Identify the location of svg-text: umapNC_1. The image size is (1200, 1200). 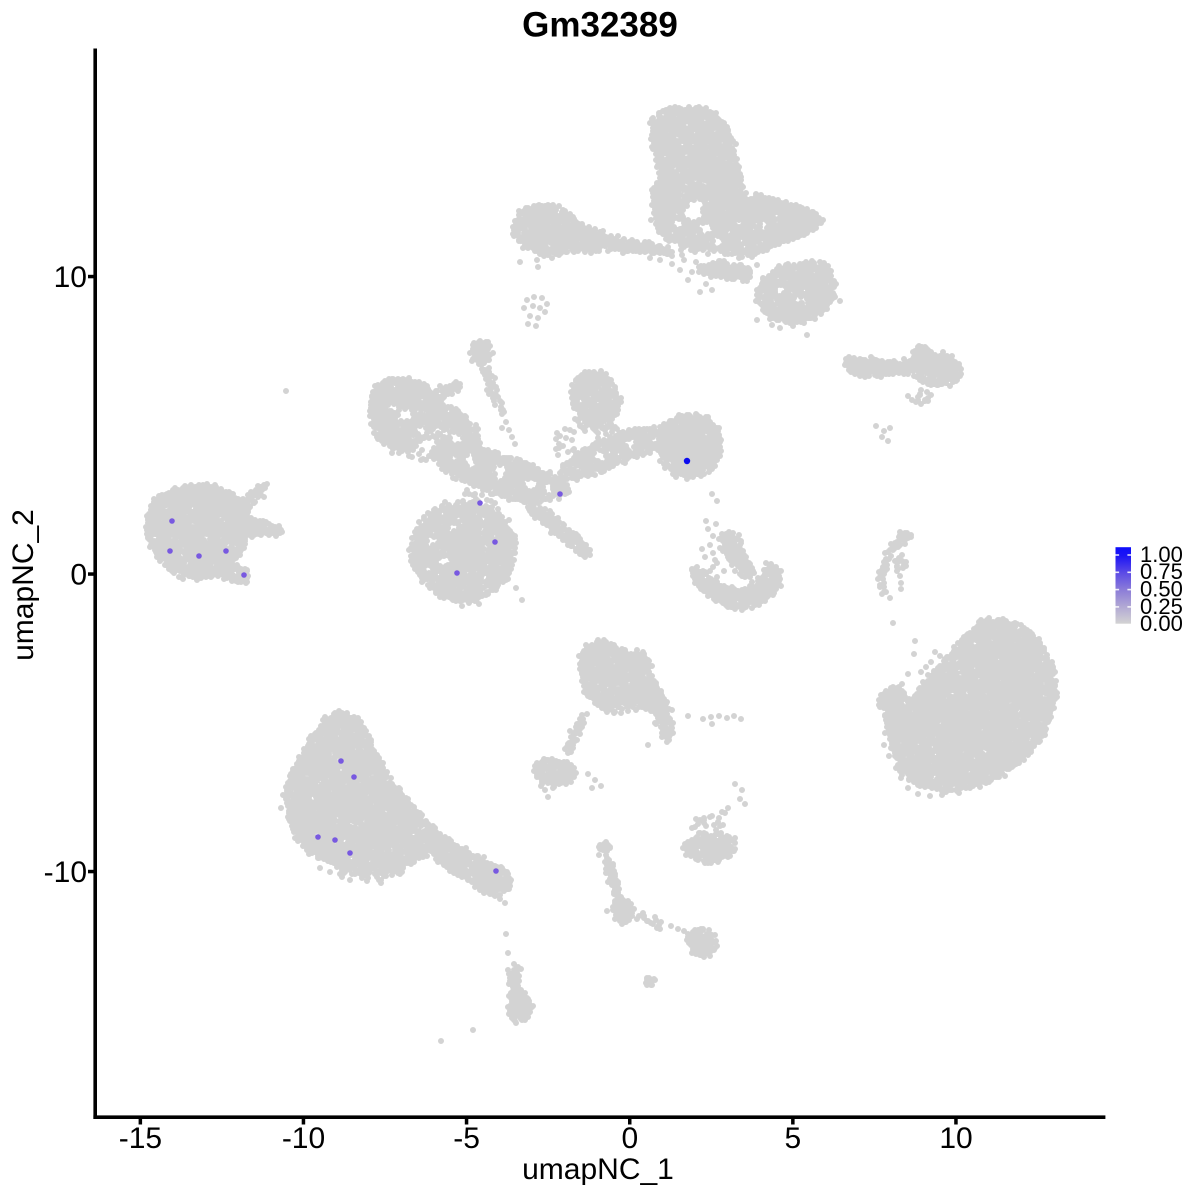
(598, 1169).